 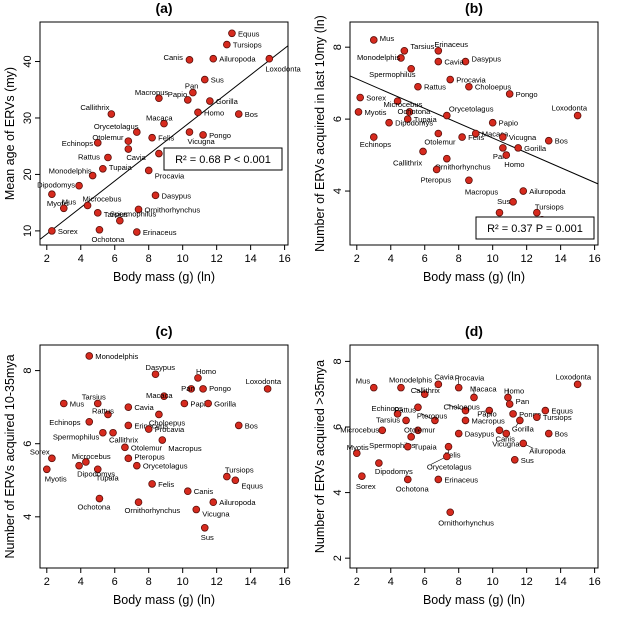 I want to click on x-tick-label: 6, so click(x=425, y=582).